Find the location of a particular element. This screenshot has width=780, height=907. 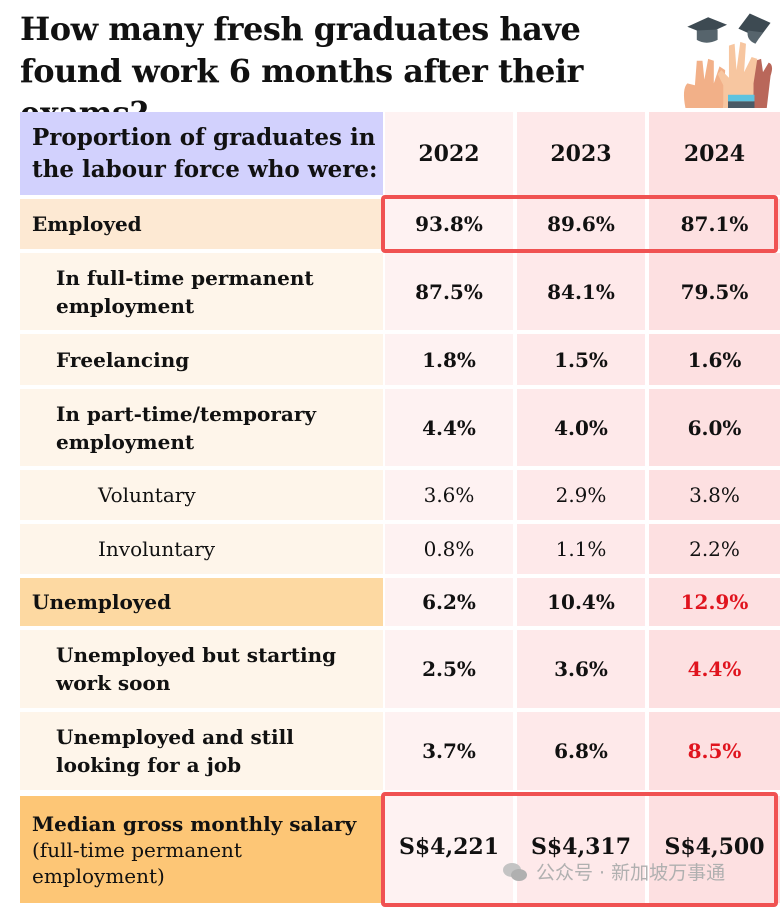

value-cell: 4.0% is located at coordinates (581, 427).